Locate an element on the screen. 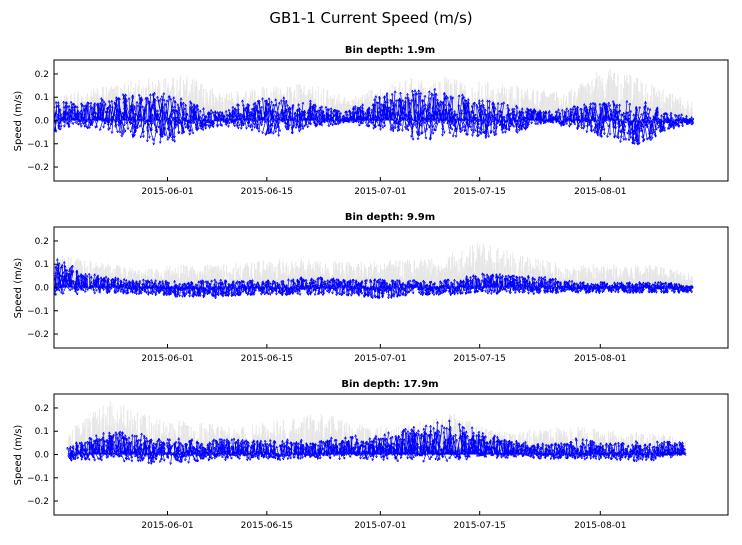 The height and width of the screenshot is (545, 742). panel-title: Bin depth: 1.9m is located at coordinates (390, 50).